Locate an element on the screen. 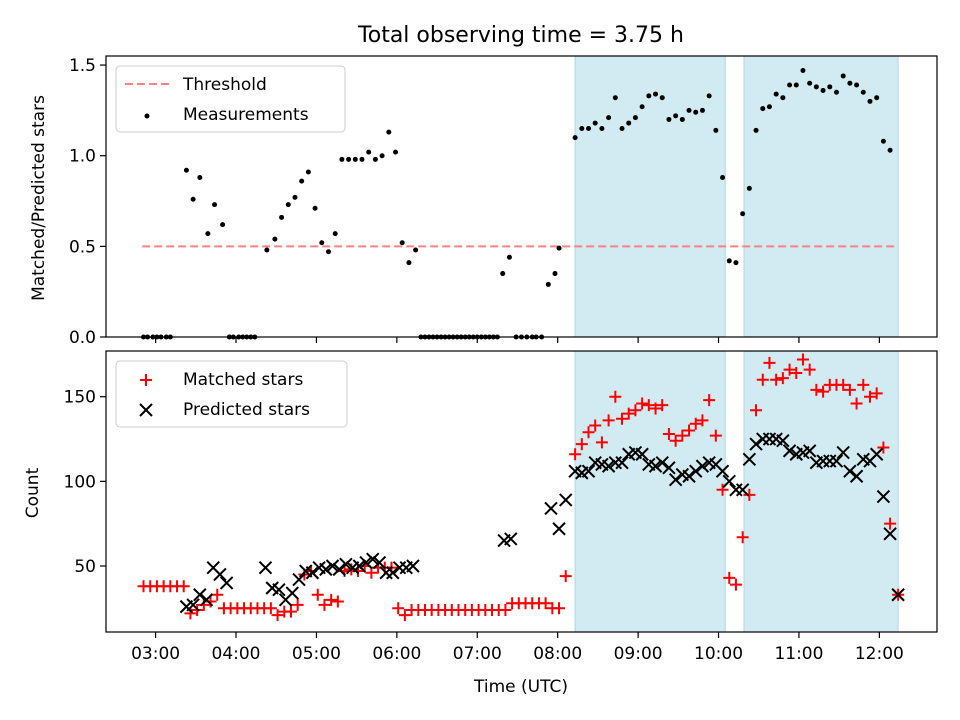 This screenshot has height=720, width=960. top-ylabel: Matched/Predicted stars is located at coordinates (39, 198).